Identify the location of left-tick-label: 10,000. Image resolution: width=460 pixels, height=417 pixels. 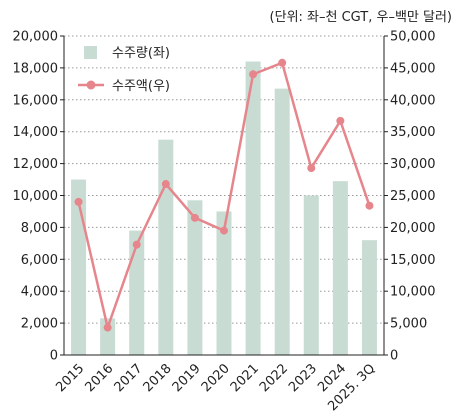
(36, 196).